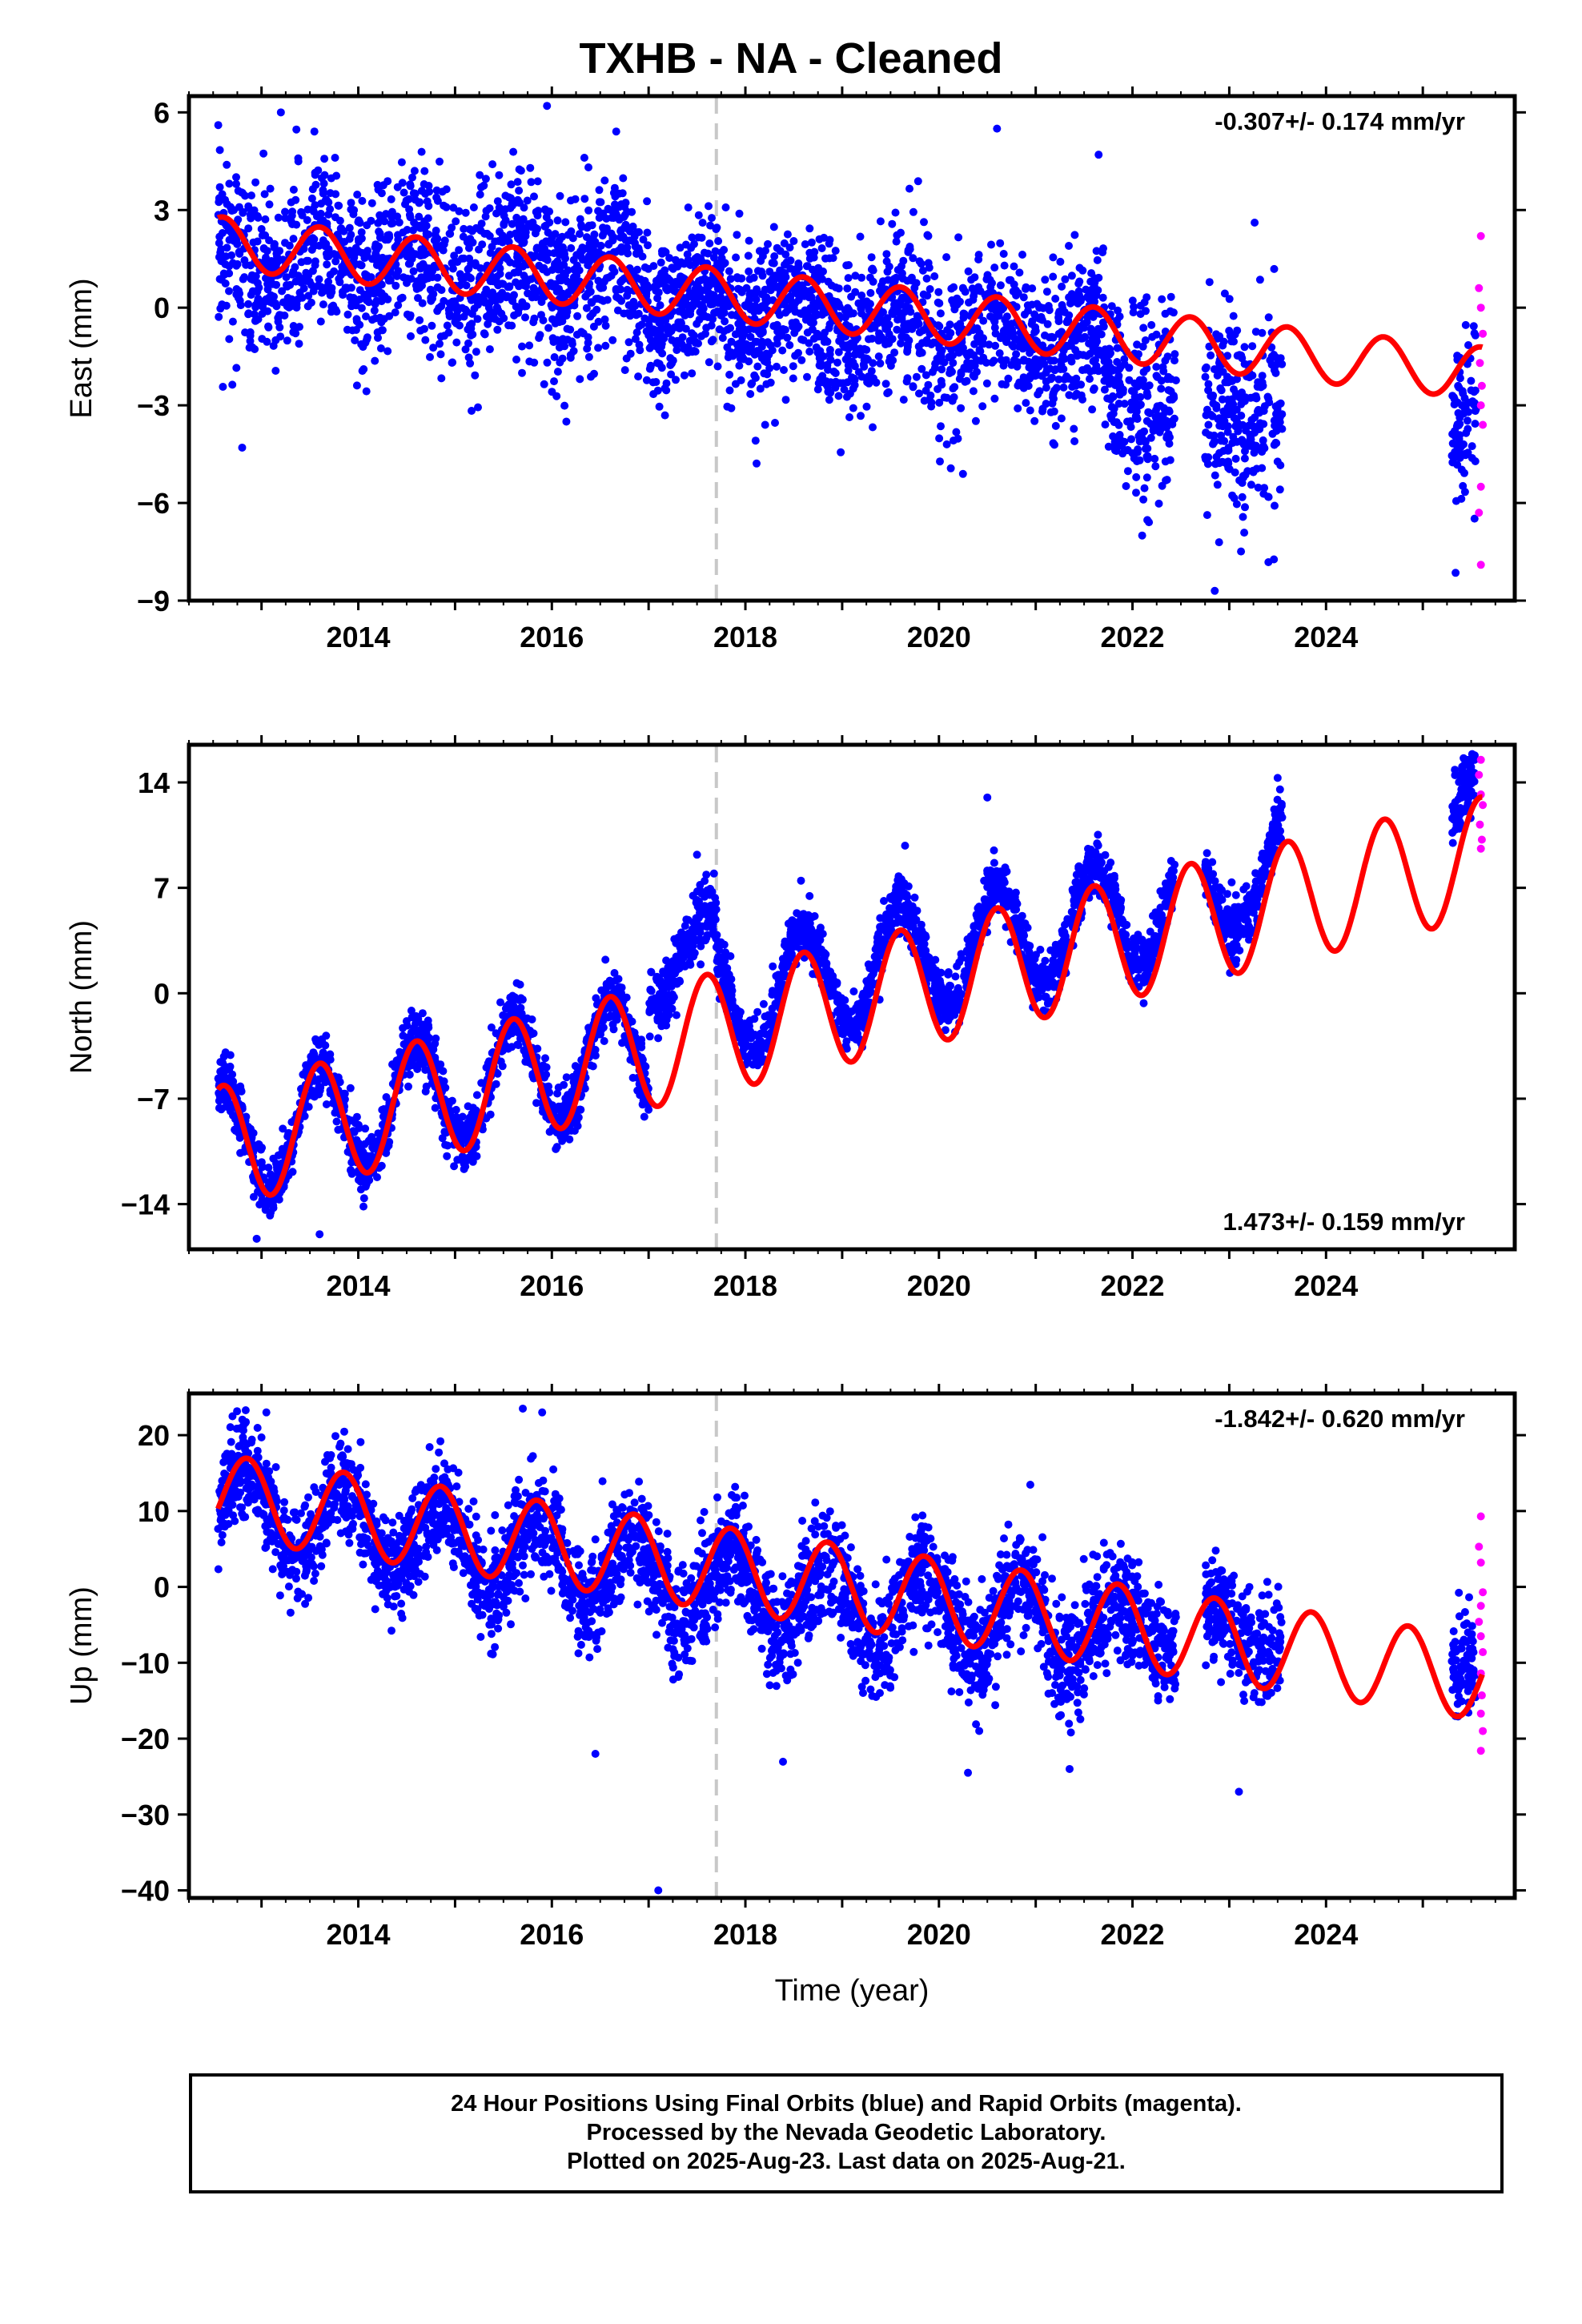  What do you see at coordinates (1132, 637) in the screenshot?
I see `x-tick-label: 2022` at bounding box center [1132, 637].